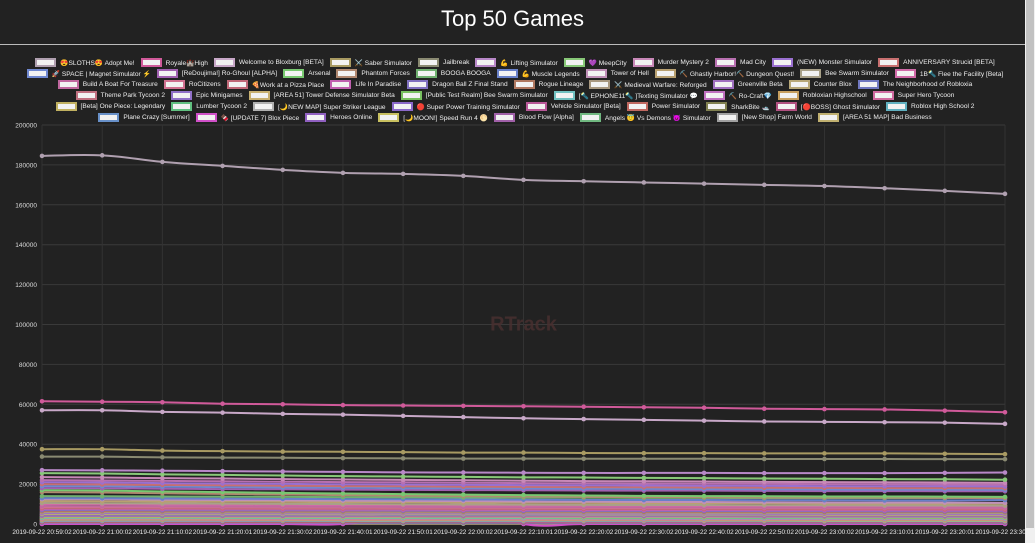  Describe the element at coordinates (474, 95) in the screenshot. I see `legend-item: [Public Test Realm] Bee Swarm Simulator` at that location.